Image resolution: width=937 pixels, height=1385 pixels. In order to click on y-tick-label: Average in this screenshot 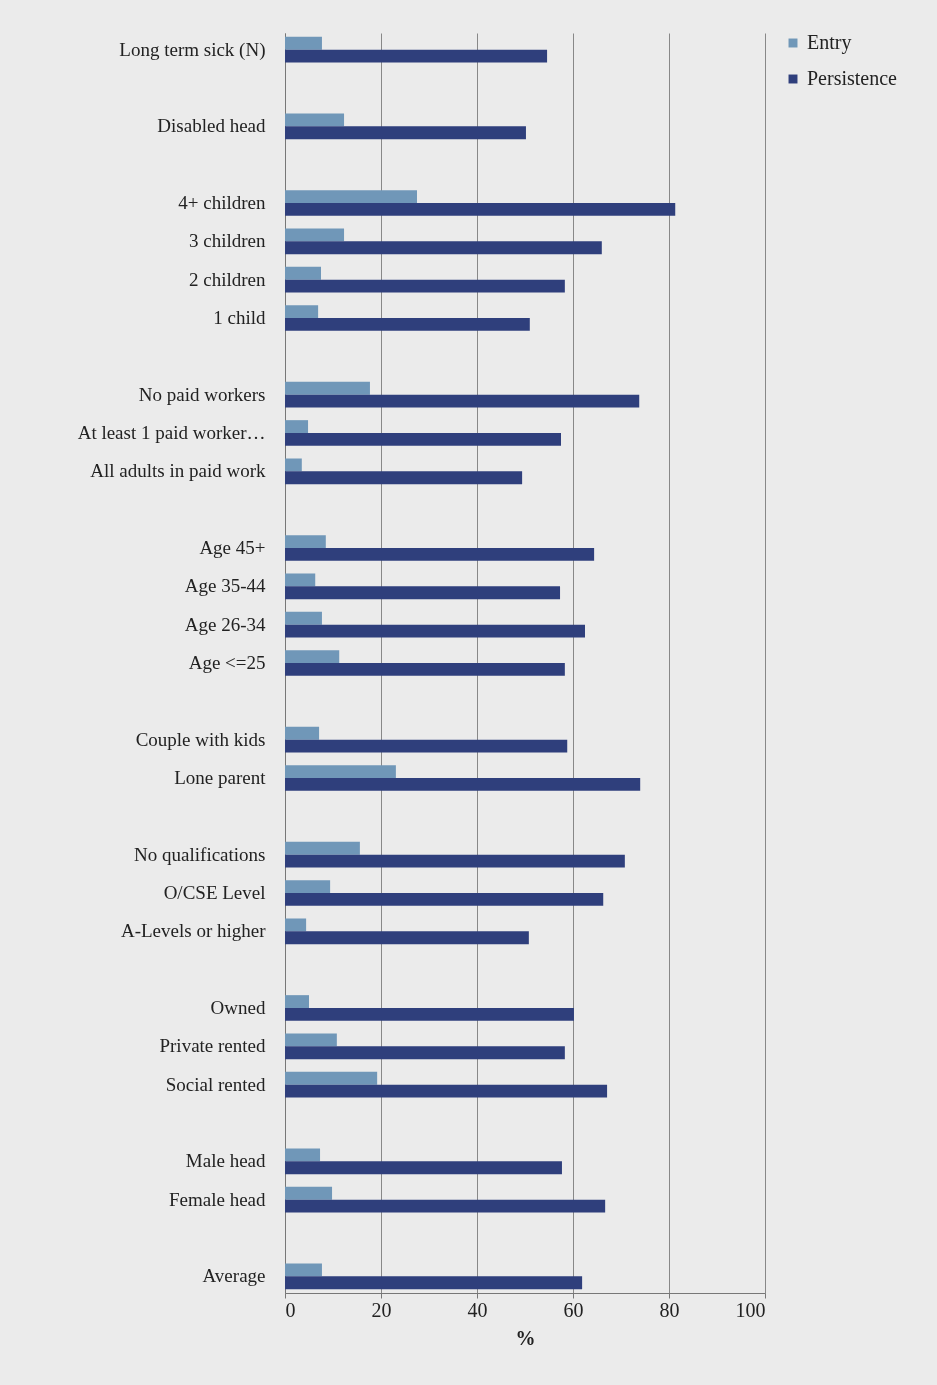, I will do `click(234, 1276)`.